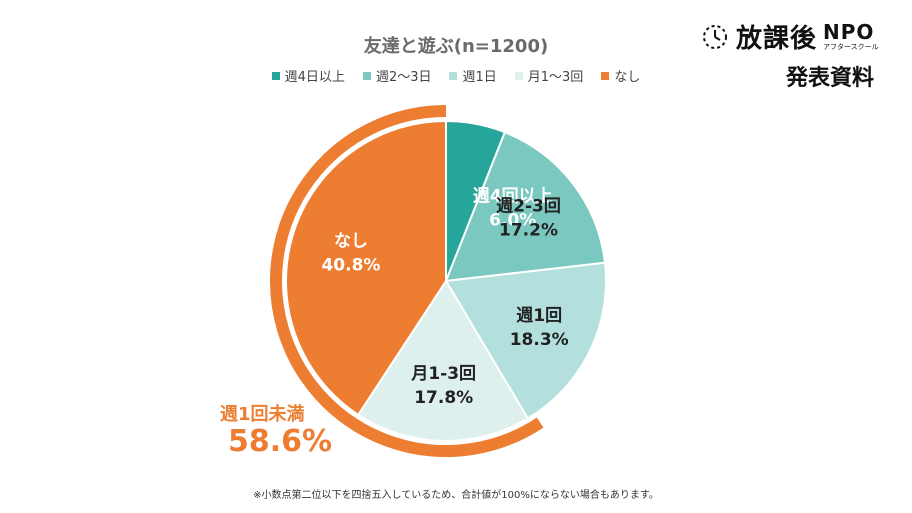 Image resolution: width=912 pixels, height=513 pixels. I want to click on legend-item: 週4日以上, so click(308, 75).